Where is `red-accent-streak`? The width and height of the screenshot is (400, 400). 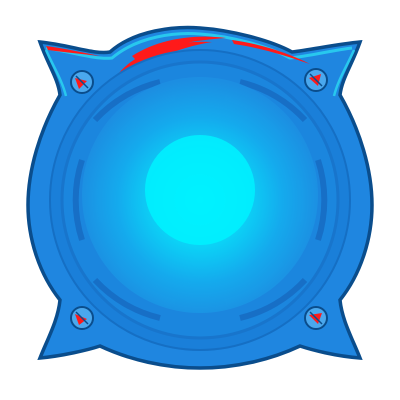 red-accent-streak is located at coordinates (165, 59).